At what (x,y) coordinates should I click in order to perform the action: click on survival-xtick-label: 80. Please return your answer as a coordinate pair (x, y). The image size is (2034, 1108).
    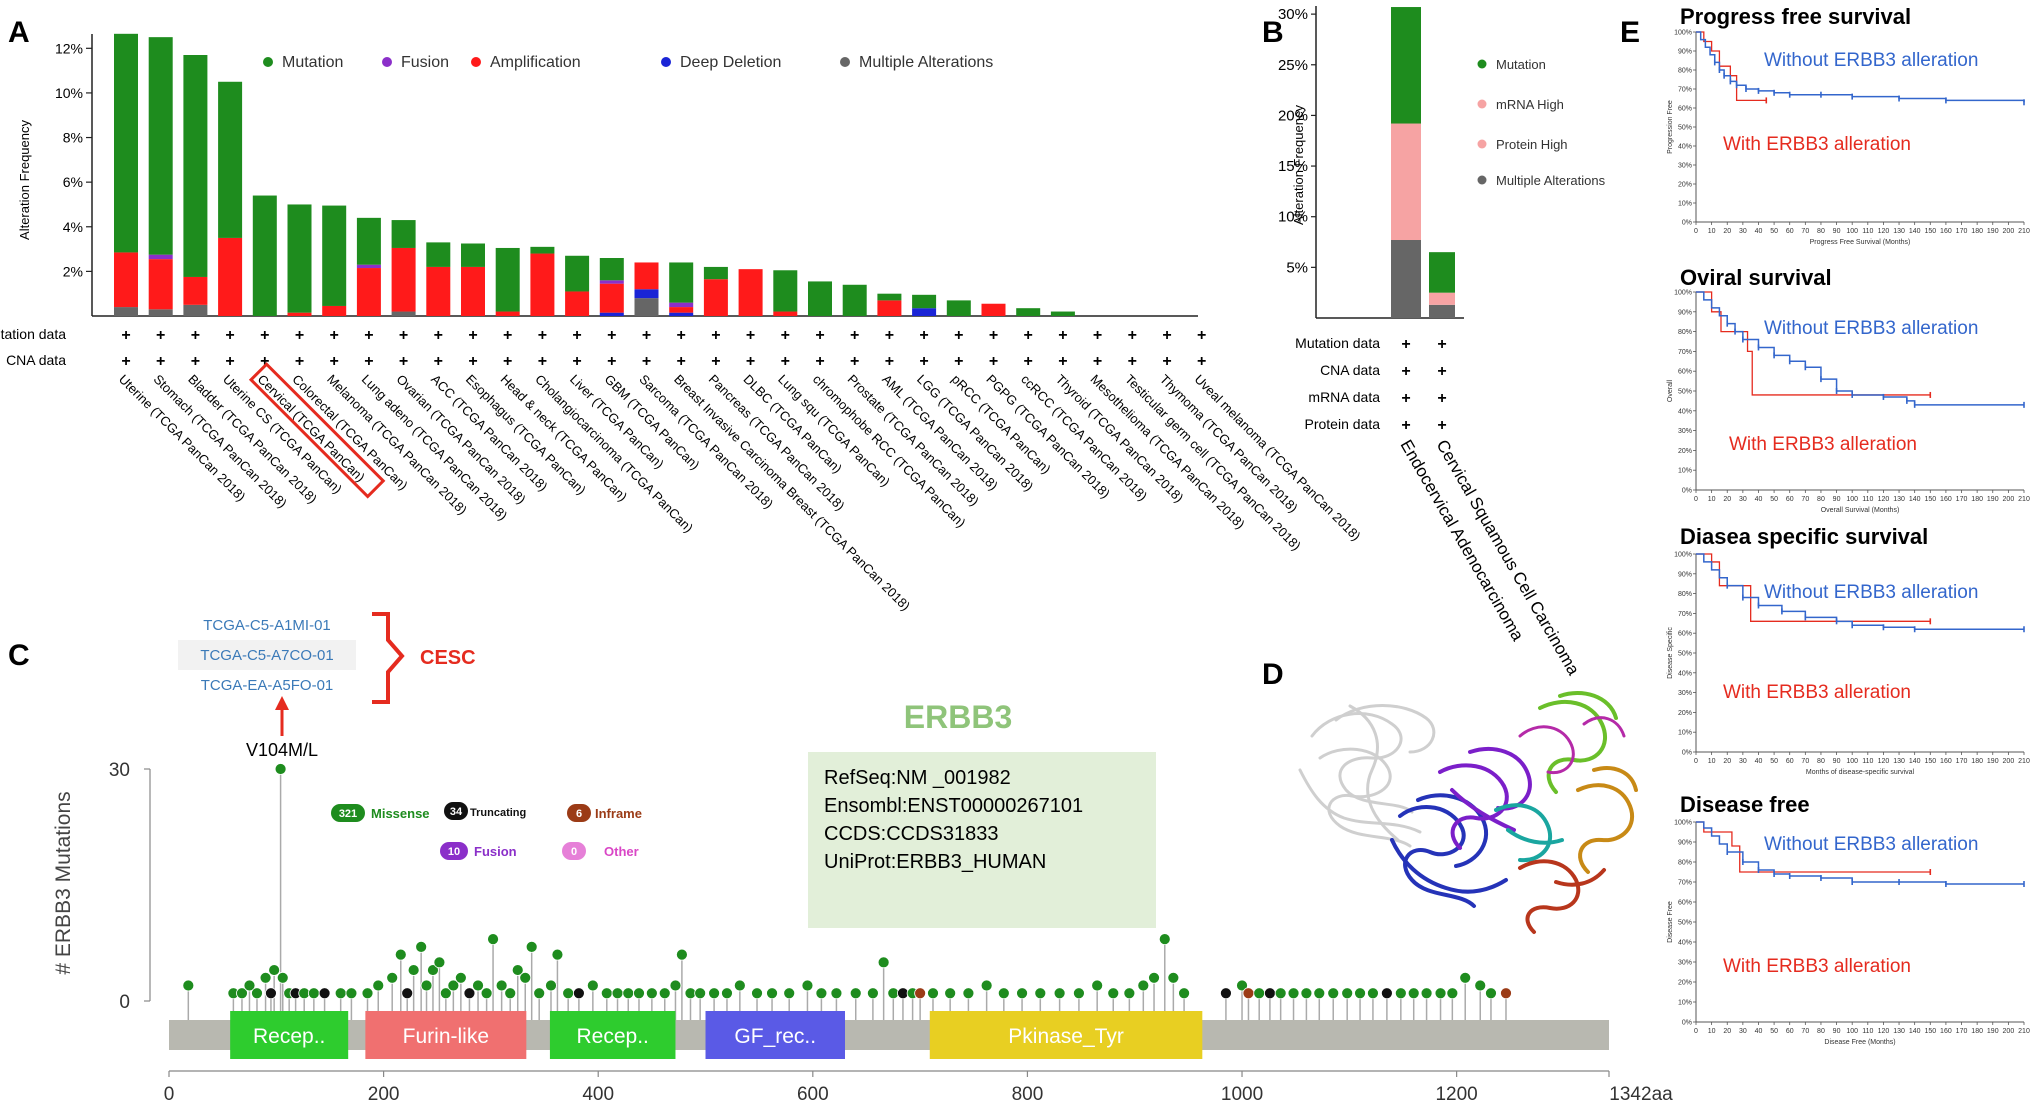
    Looking at the image, I should click on (1821, 1031).